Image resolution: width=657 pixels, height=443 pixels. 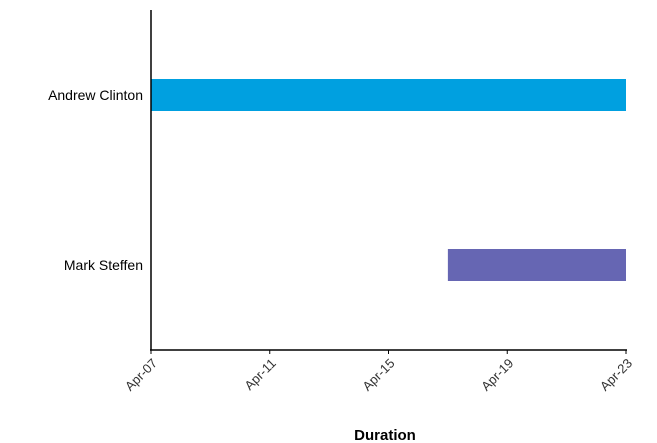 I want to click on x-tick-label: Apr-15, so click(x=378, y=375).